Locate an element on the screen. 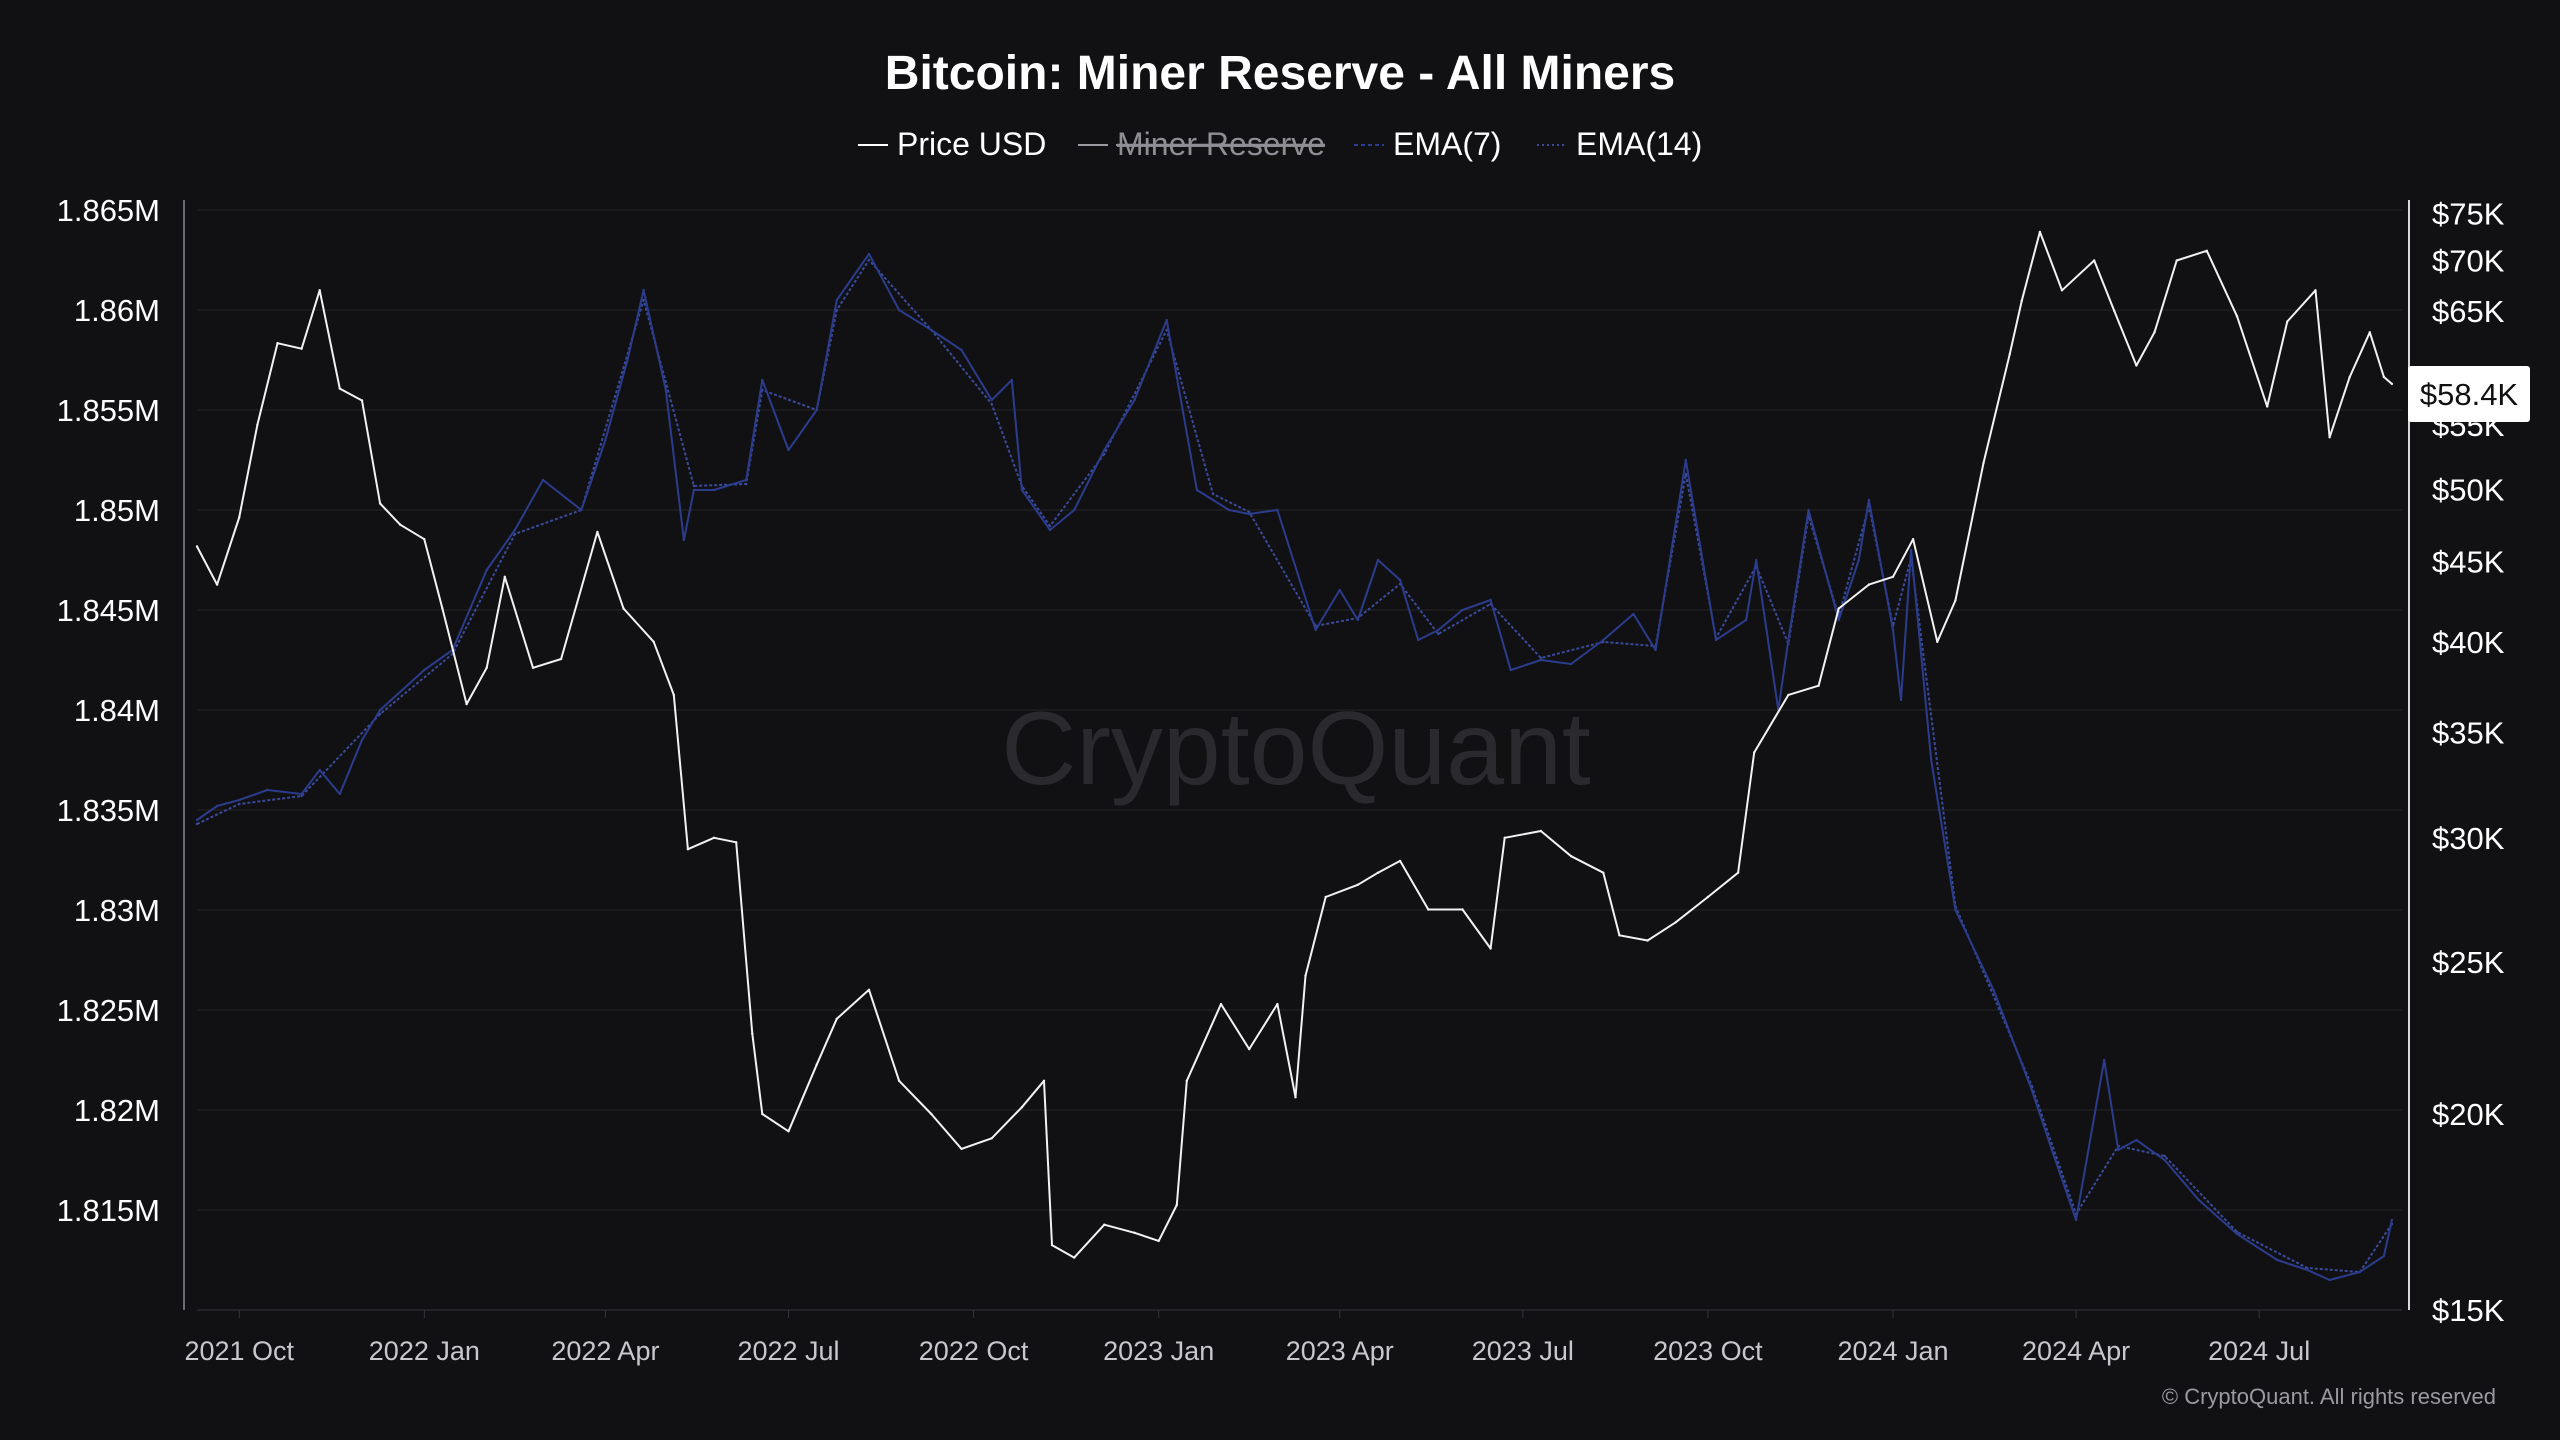 The width and height of the screenshot is (2560, 1440). x-tick-label: 2023 Apr is located at coordinates (1340, 1351).